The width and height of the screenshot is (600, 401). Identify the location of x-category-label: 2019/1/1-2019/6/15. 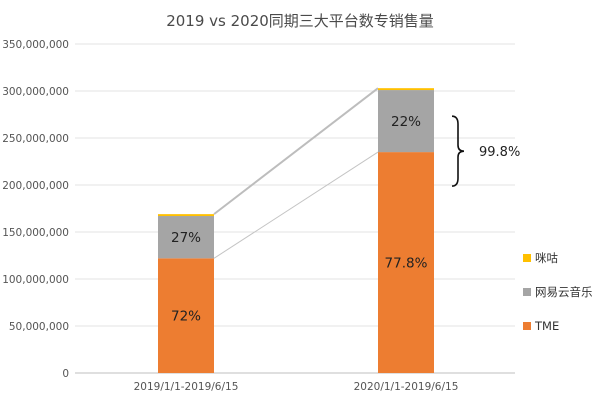
(186, 387).